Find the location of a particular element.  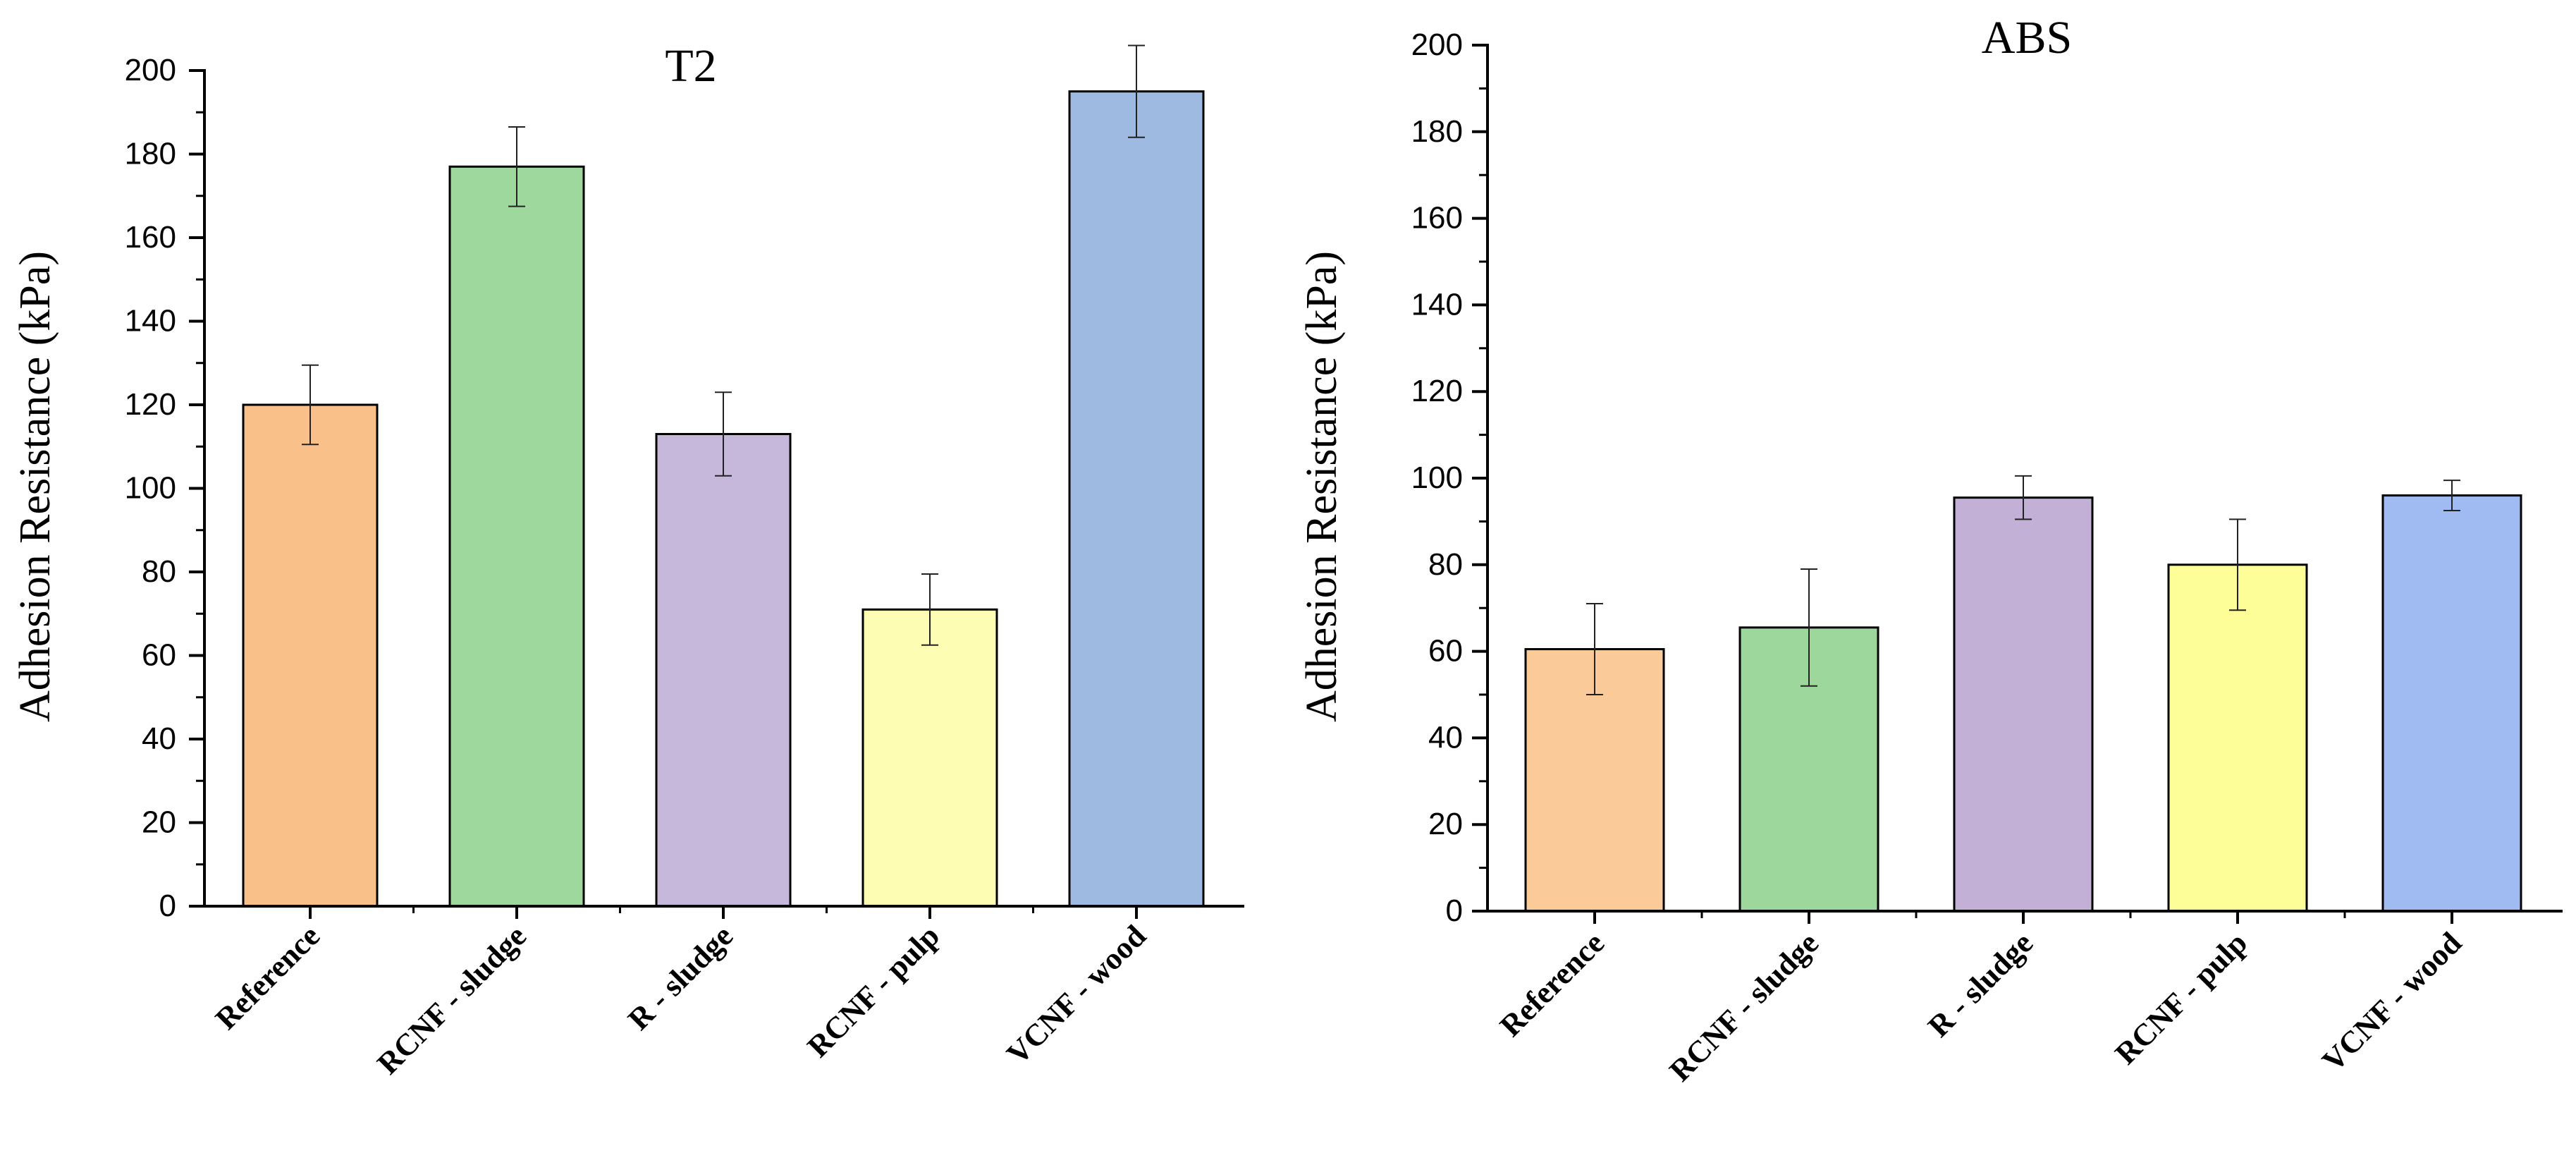

chart-abs-bars is located at coordinates (2023, 703).